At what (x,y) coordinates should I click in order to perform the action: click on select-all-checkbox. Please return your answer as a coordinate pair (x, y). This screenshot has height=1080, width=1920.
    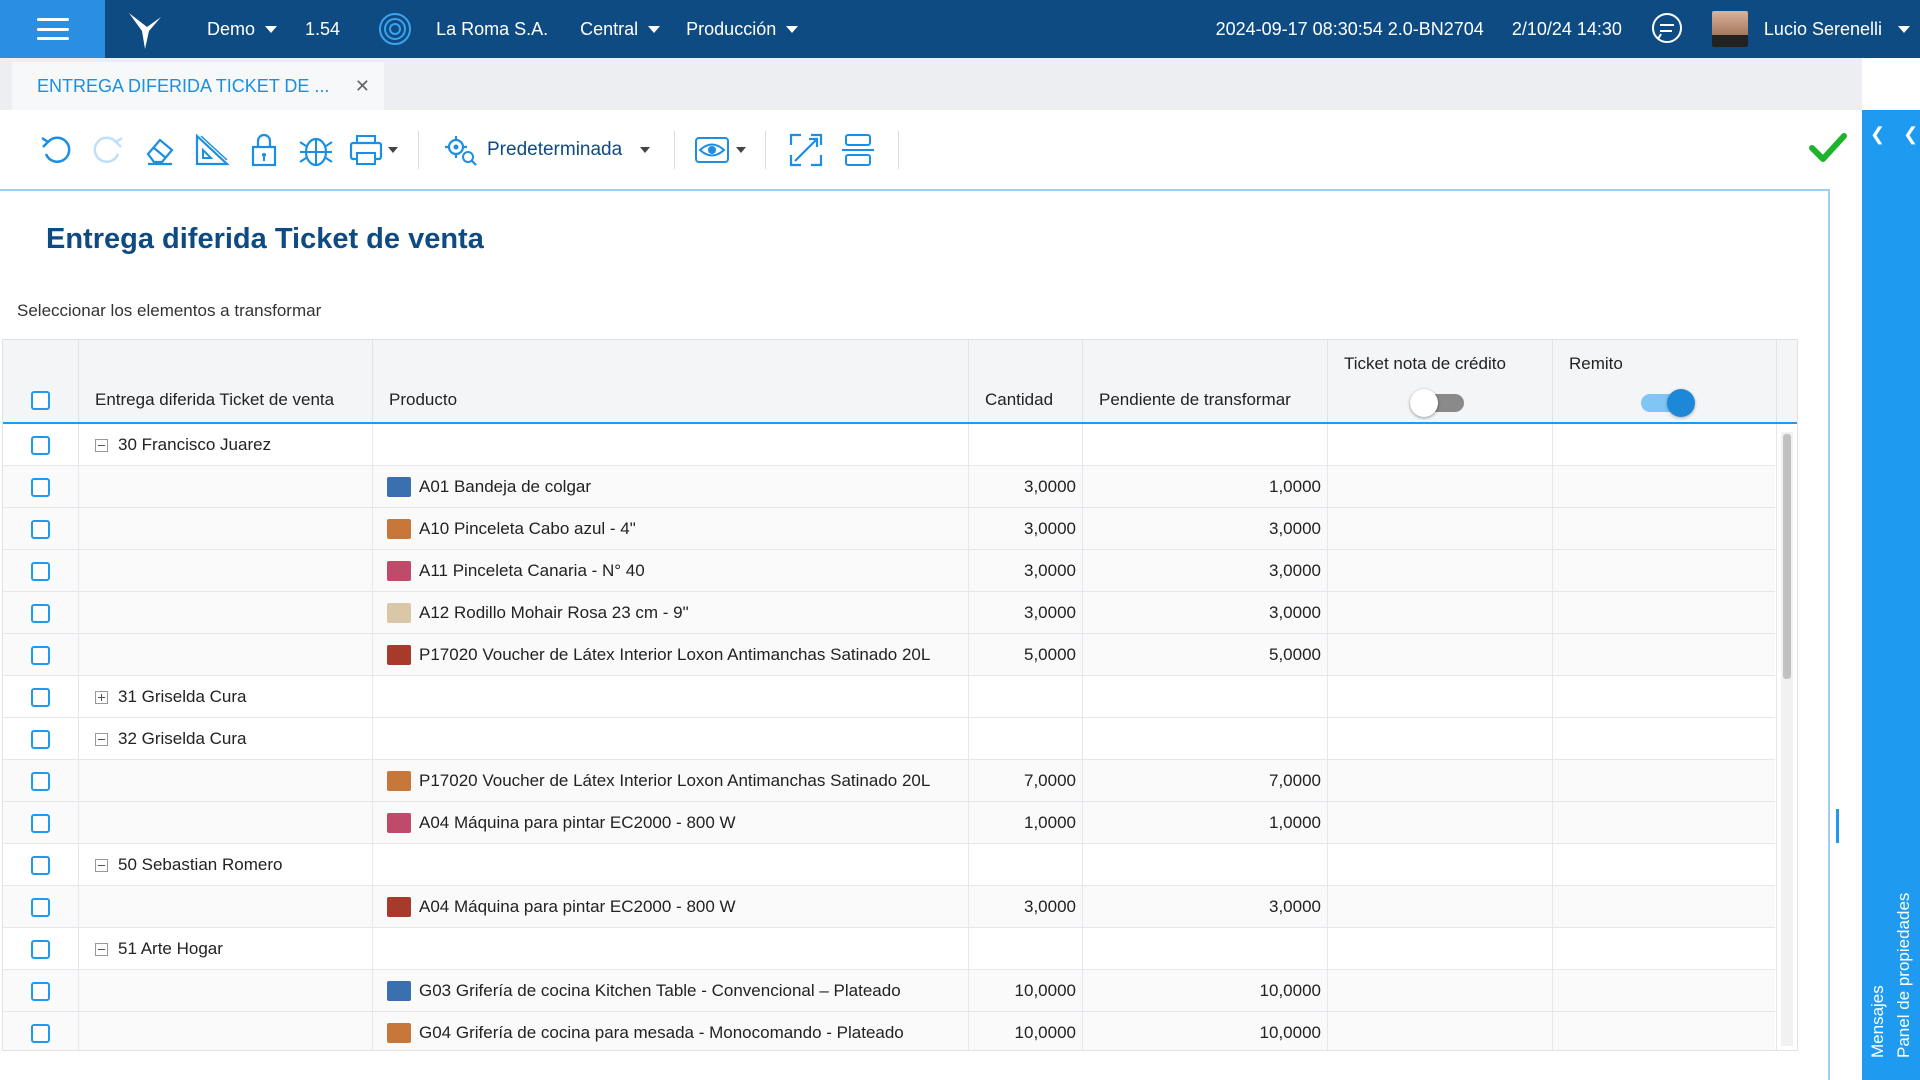
    Looking at the image, I should click on (40, 400).